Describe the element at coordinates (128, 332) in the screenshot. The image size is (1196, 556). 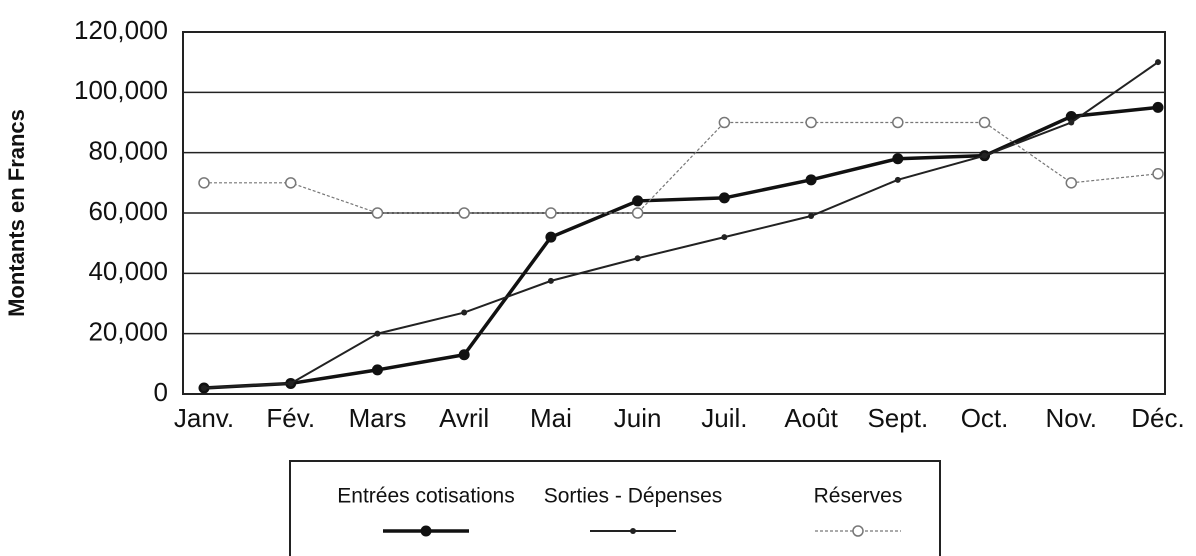
I see `y-tick-label: 20,000` at that location.